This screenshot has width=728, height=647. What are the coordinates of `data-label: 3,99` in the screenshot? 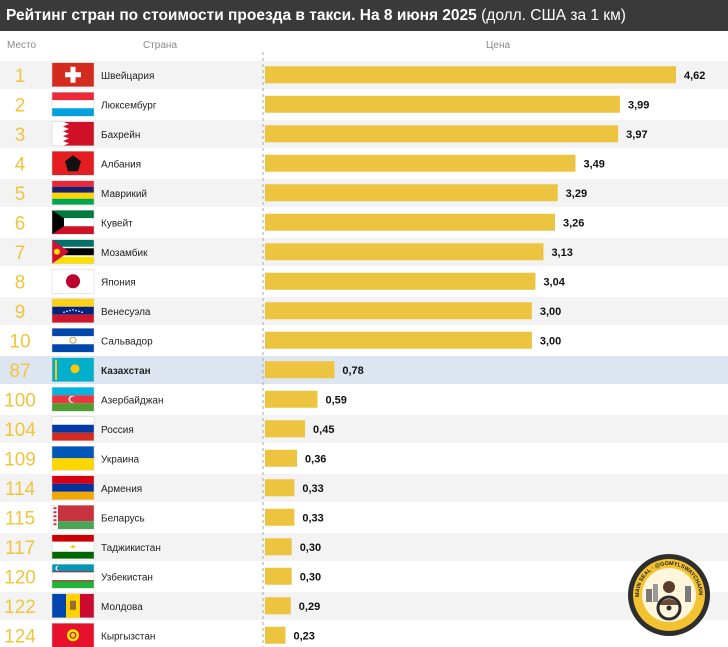 It's located at (638, 105).